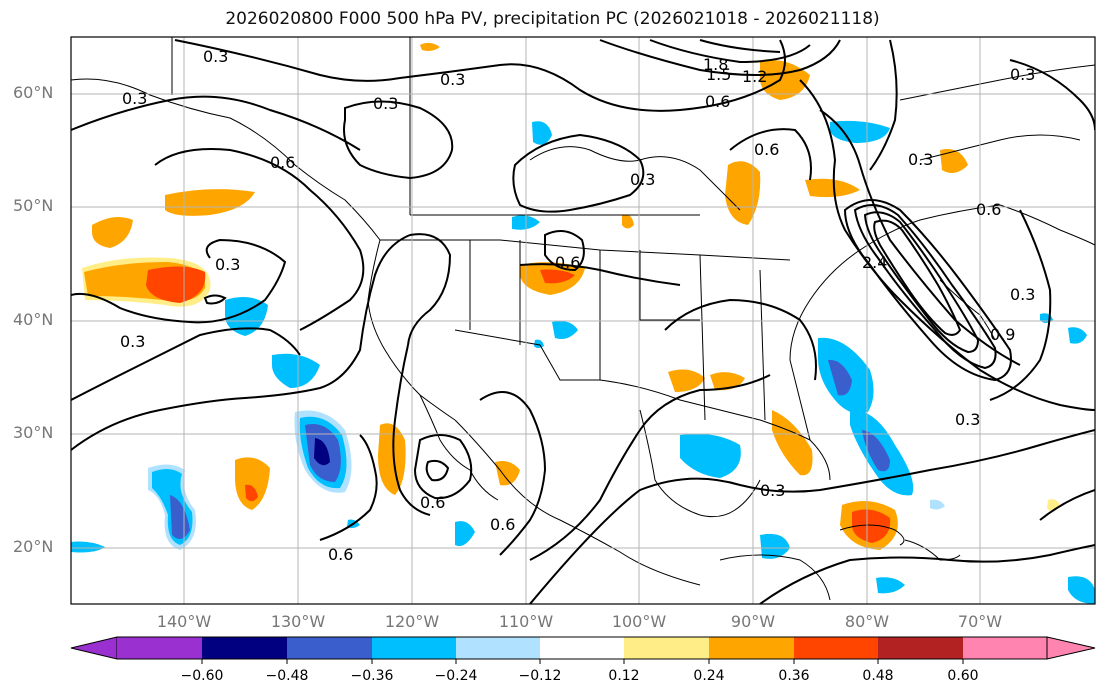 This screenshot has height=698, width=1105. I want to click on contour-label: 1.8, so click(715, 64).